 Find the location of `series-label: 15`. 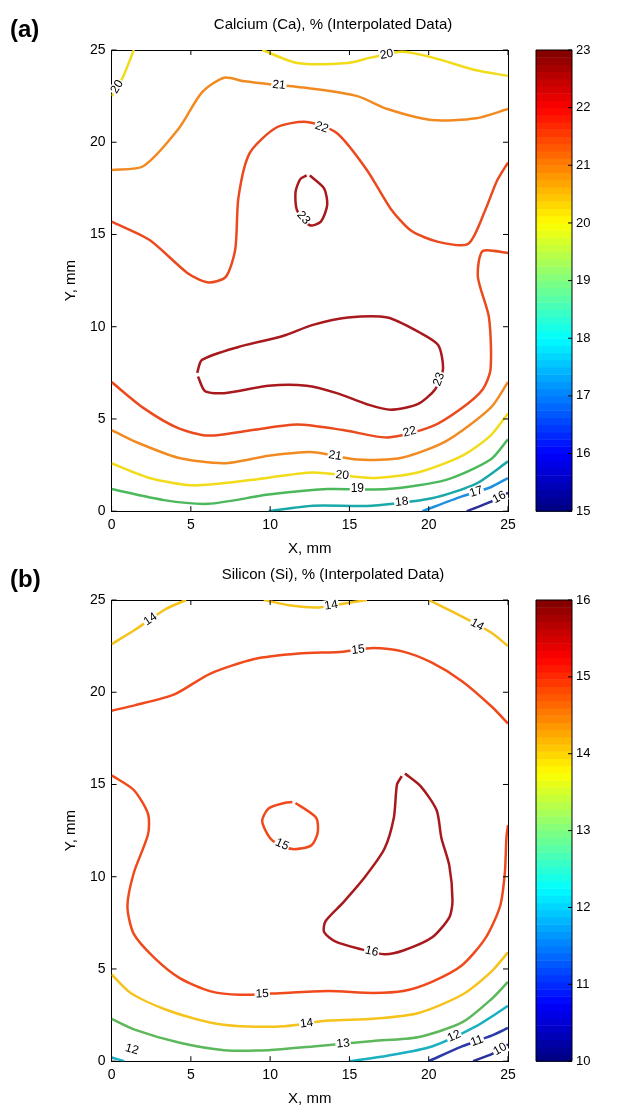

series-label: 15 is located at coordinates (262, 993).